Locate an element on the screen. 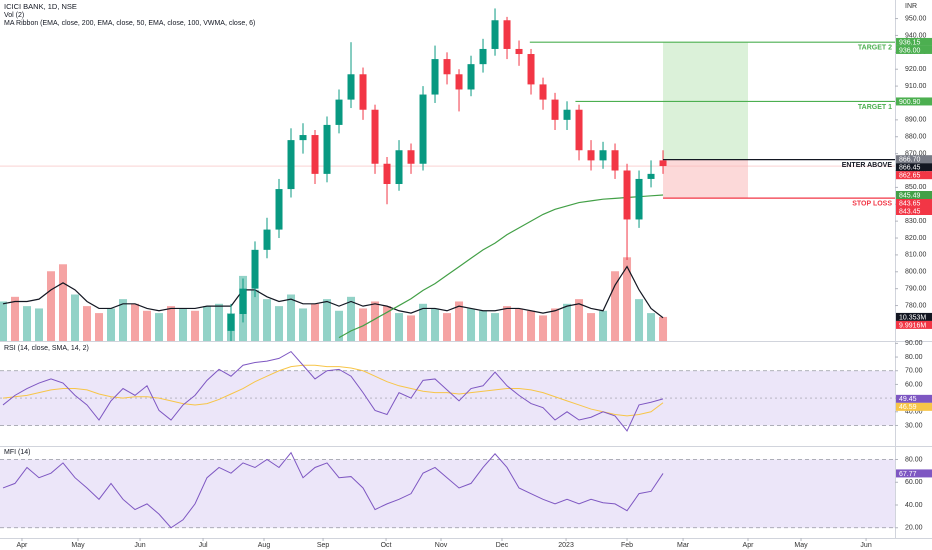  band is located at coordinates (447, 493).